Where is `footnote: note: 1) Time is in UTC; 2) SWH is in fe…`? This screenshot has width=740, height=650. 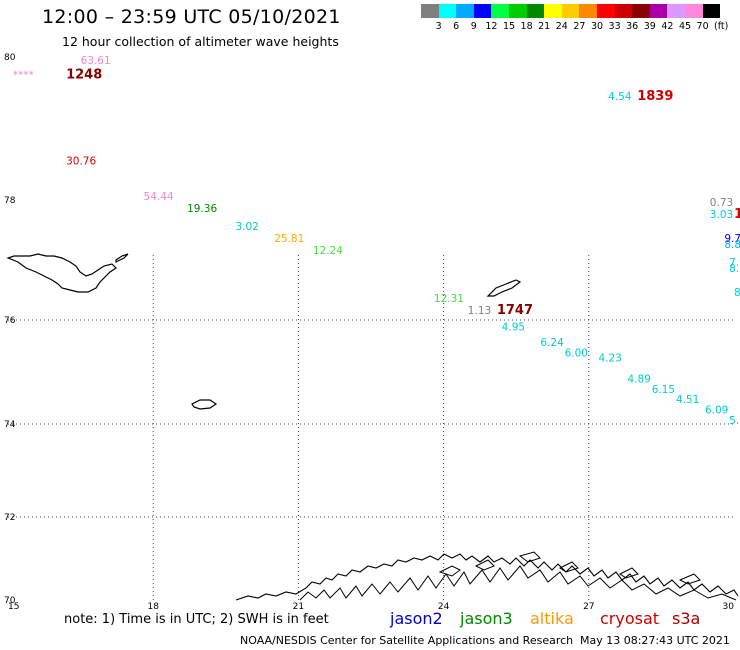 footnote: note: 1) Time is in UTC; 2) SWH is in fe… is located at coordinates (196, 619).